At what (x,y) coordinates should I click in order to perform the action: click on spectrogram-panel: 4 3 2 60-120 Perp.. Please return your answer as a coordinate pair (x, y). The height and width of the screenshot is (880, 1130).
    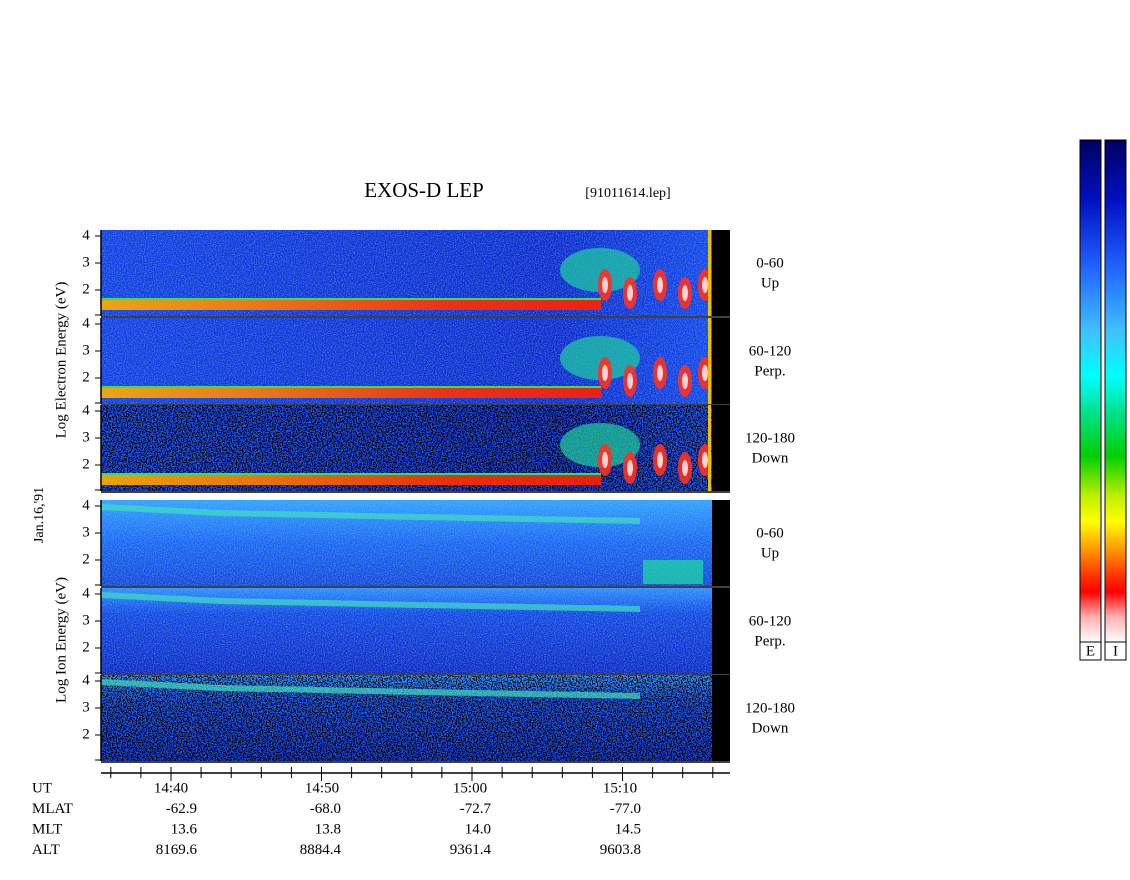
    Looking at the image, I should click on (437, 630).